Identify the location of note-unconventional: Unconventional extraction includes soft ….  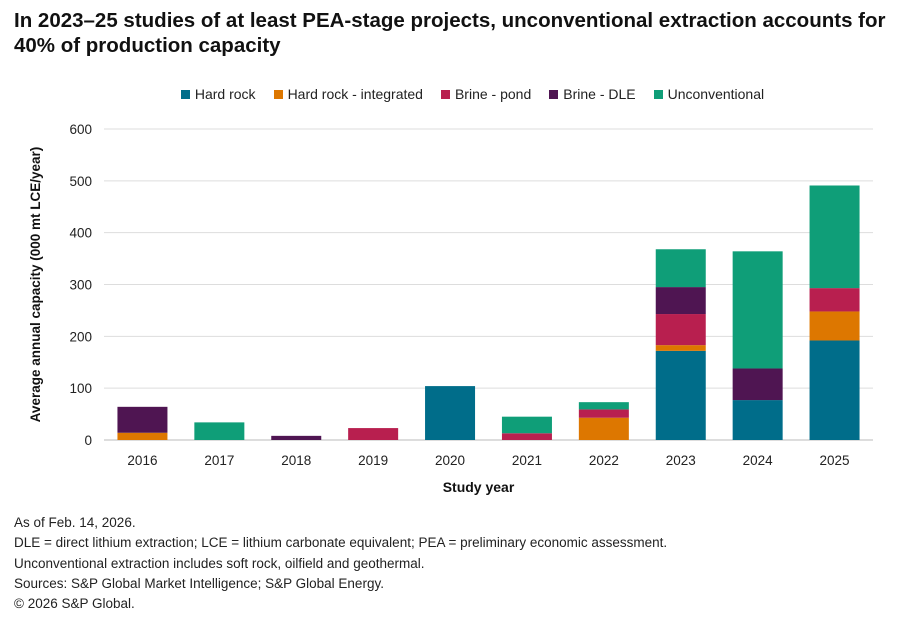
(219, 563).